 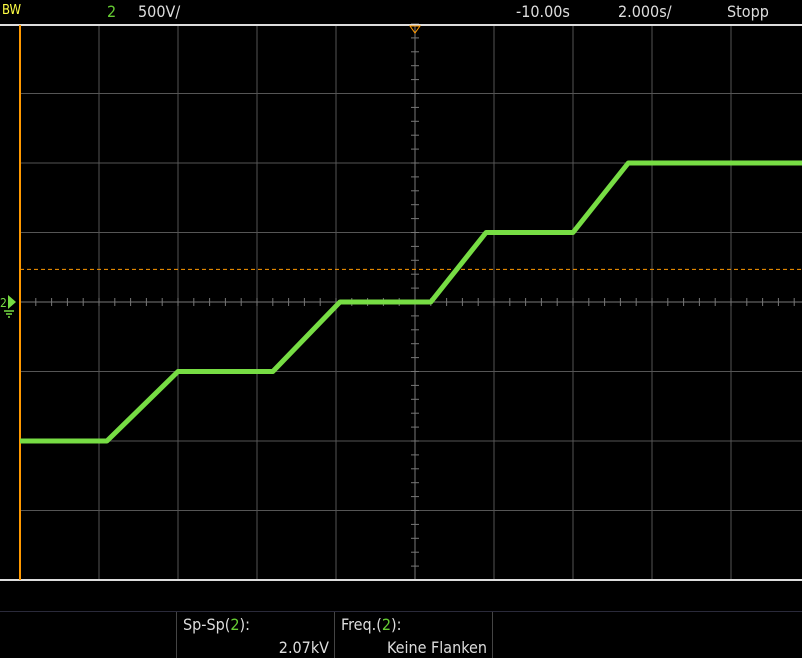 What do you see at coordinates (543, 11) in the screenshot?
I see `time-delay: -10.00s` at bounding box center [543, 11].